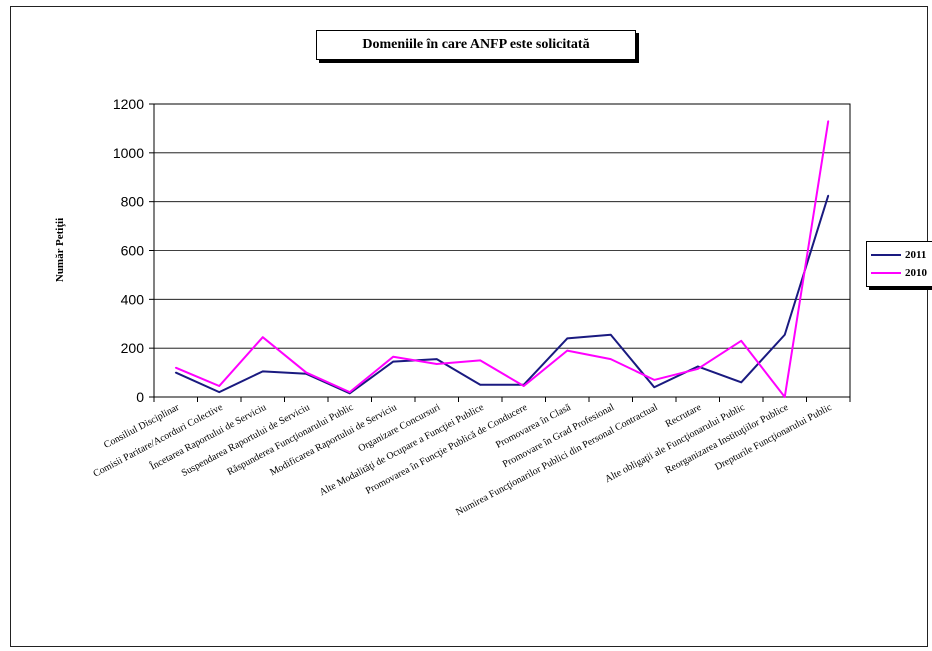 The height and width of the screenshot is (651, 932). Describe the element at coordinates (886, 273) in the screenshot. I see `legend-swatch-2010` at that location.